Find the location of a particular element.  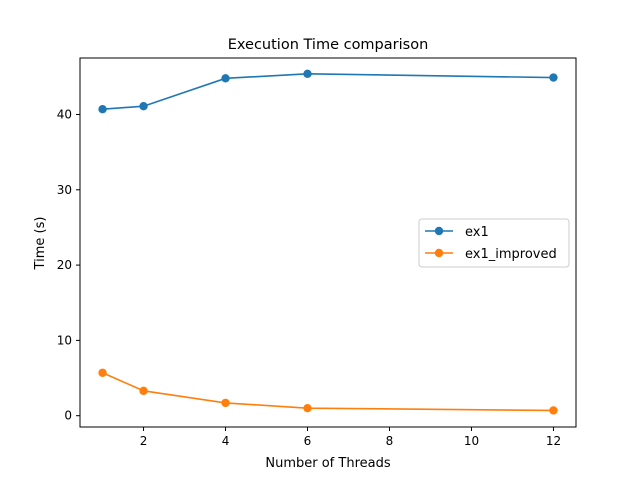

legend-box is located at coordinates (494, 243).